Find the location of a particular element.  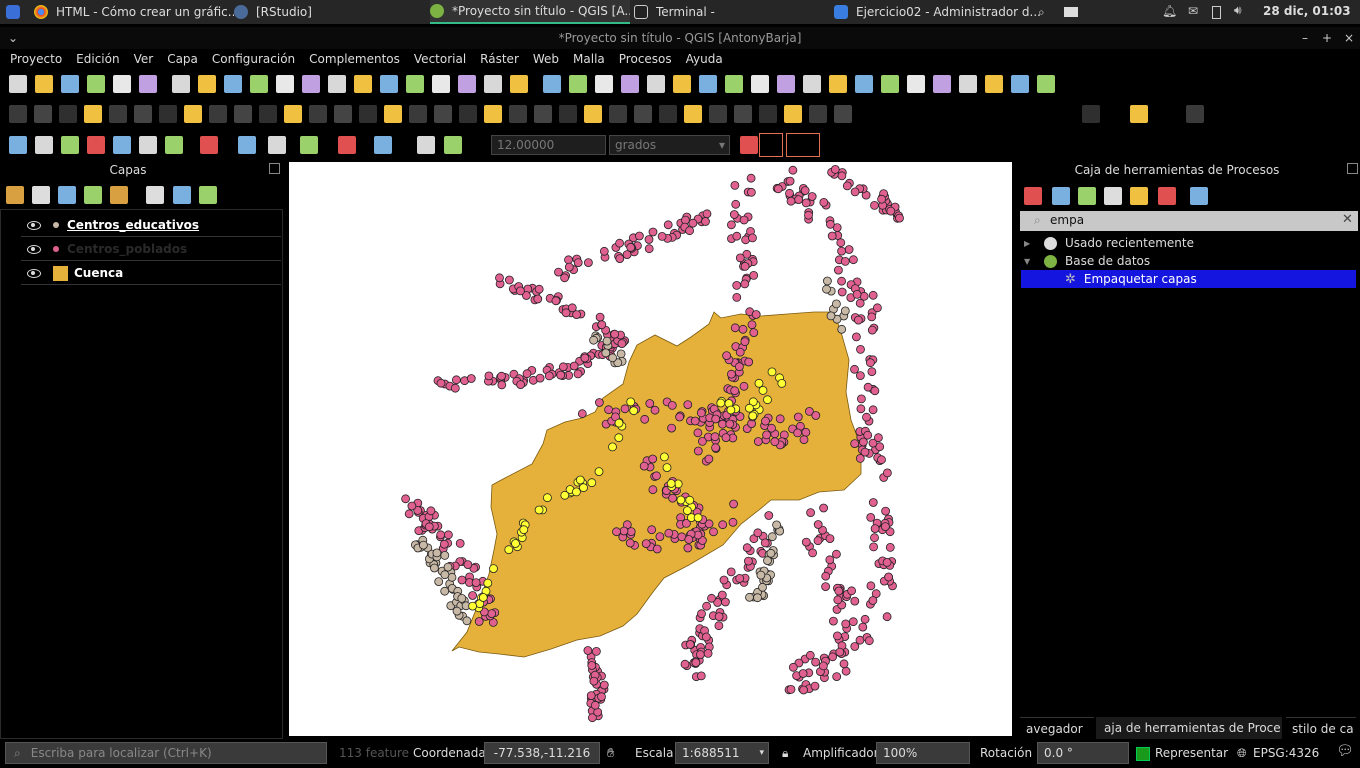

lock-icon: 🔒︎ is located at coordinates (785, 753).